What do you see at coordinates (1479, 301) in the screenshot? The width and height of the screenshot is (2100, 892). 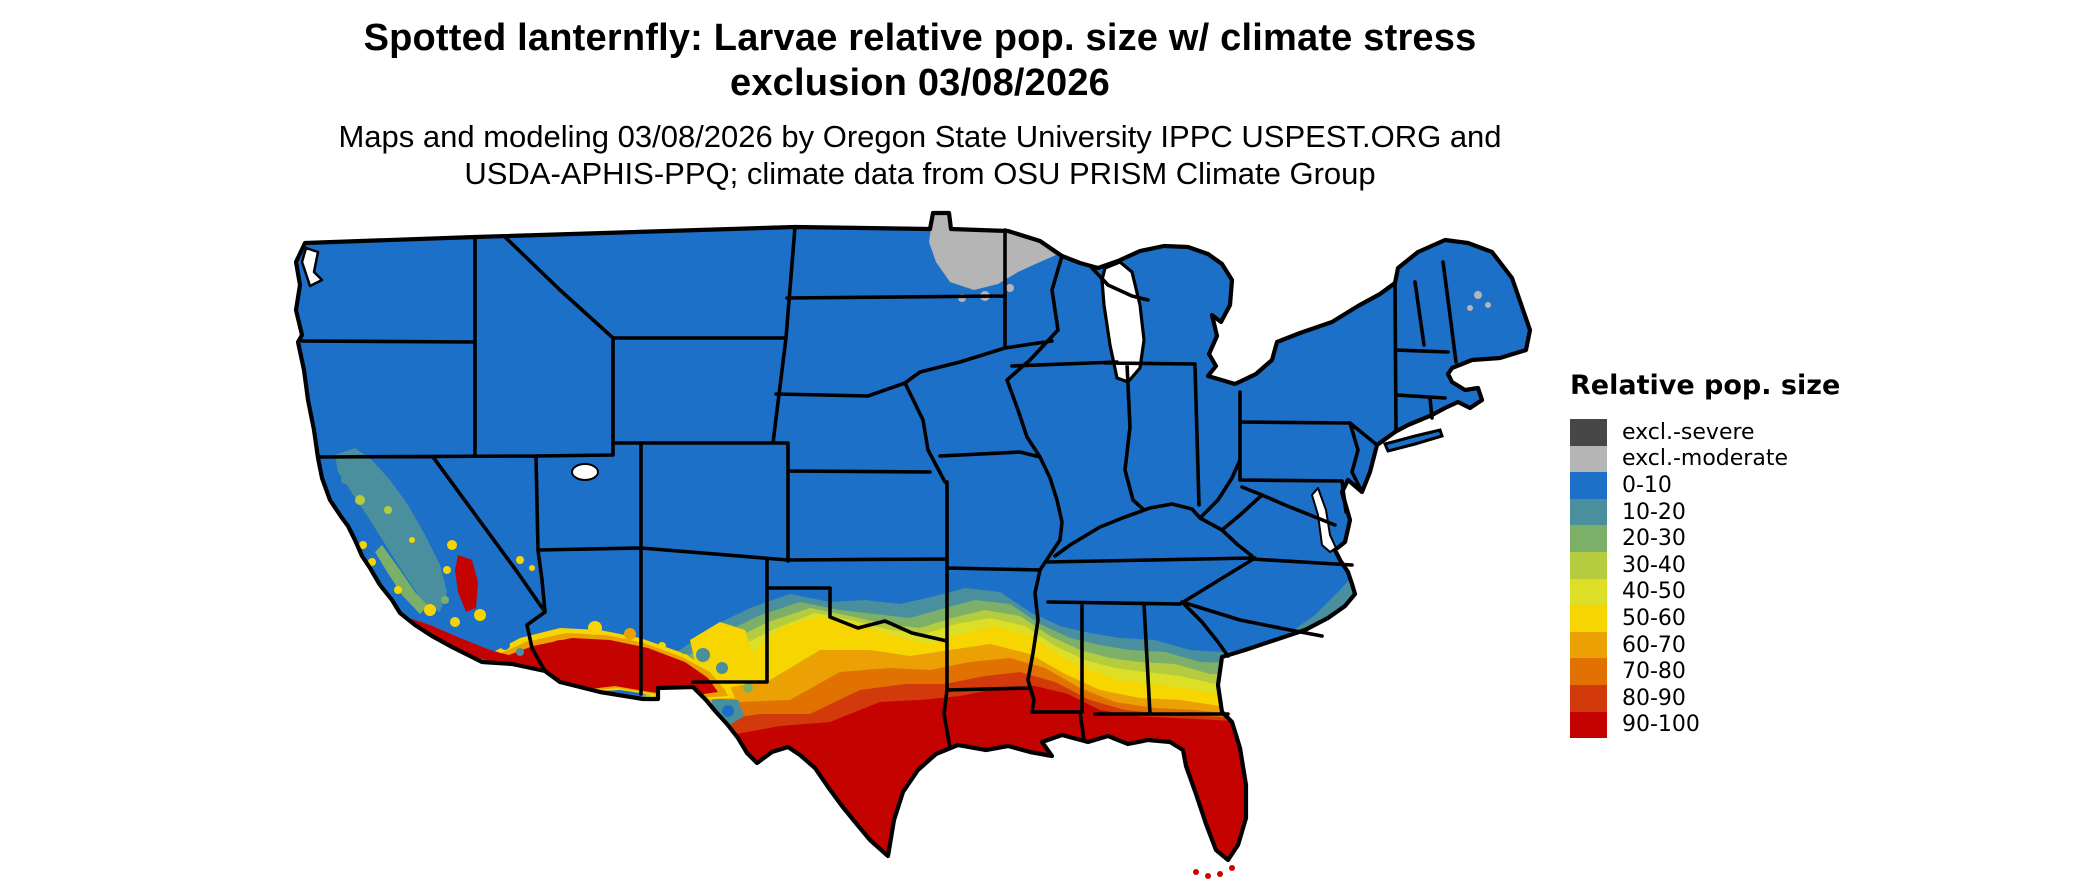 I see `maine-exclusion-specks` at bounding box center [1479, 301].